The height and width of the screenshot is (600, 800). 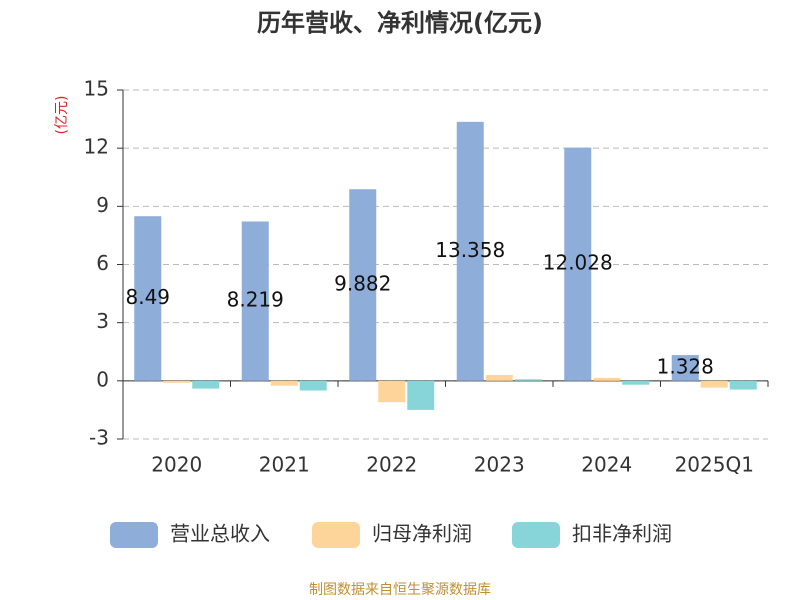 What do you see at coordinates (391, 465) in the screenshot?
I see `x-tick-label: 2022` at bounding box center [391, 465].